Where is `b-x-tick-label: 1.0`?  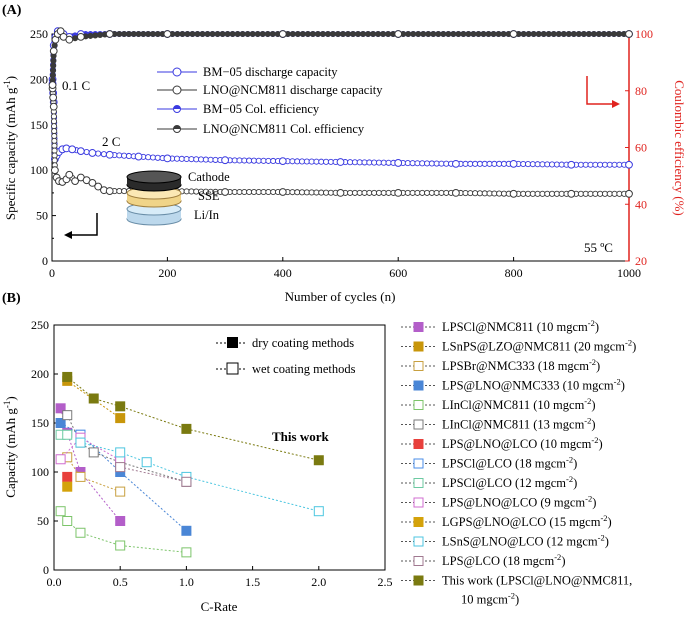
b-x-tick-label: 1.0 is located at coordinates (186, 582).